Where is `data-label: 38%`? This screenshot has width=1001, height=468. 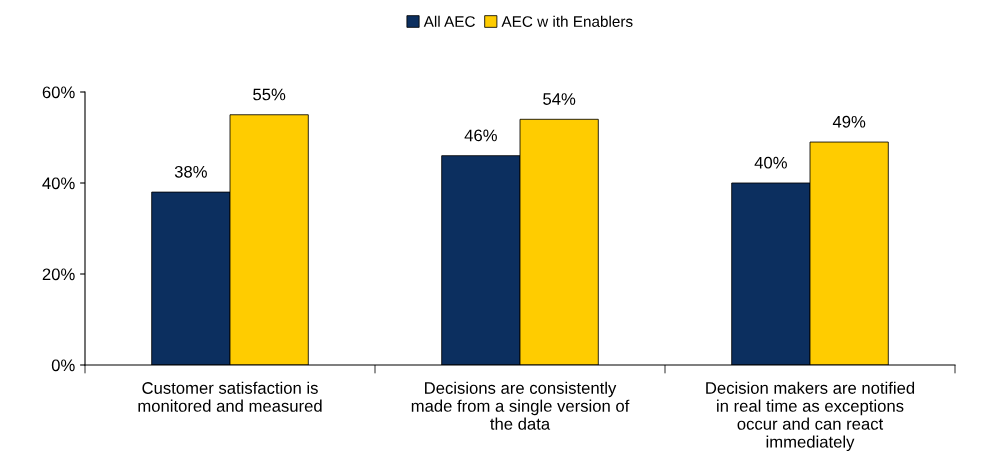 data-label: 38% is located at coordinates (190, 171).